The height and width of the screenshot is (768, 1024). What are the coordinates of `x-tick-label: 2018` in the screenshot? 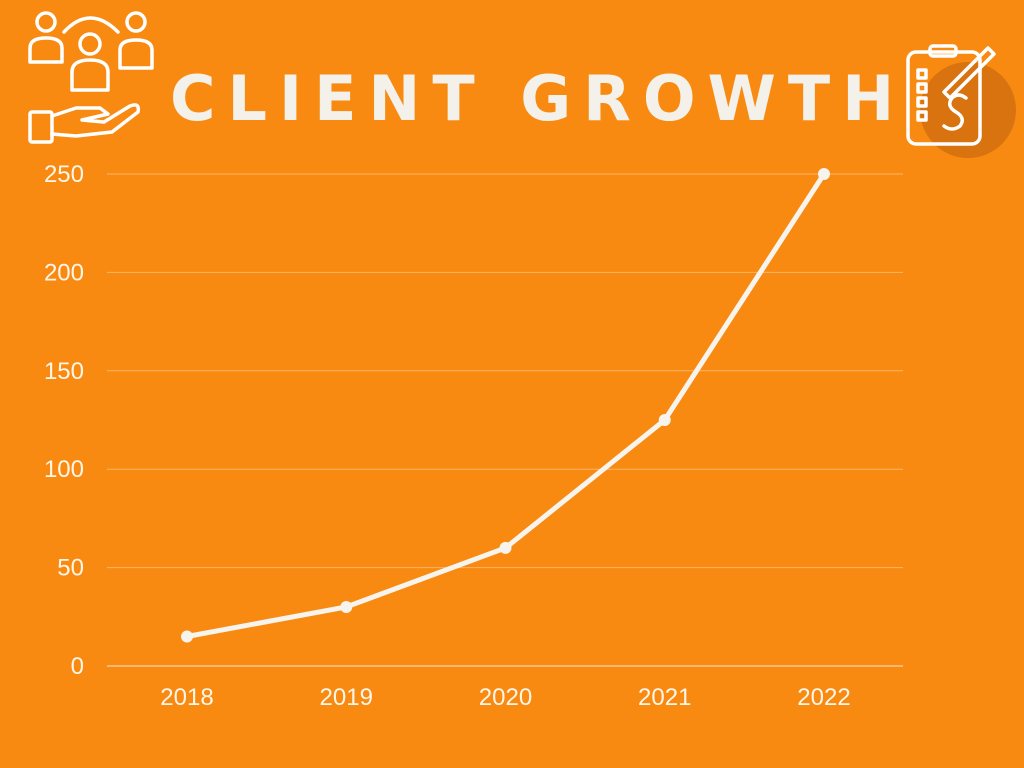 It's located at (186, 697).